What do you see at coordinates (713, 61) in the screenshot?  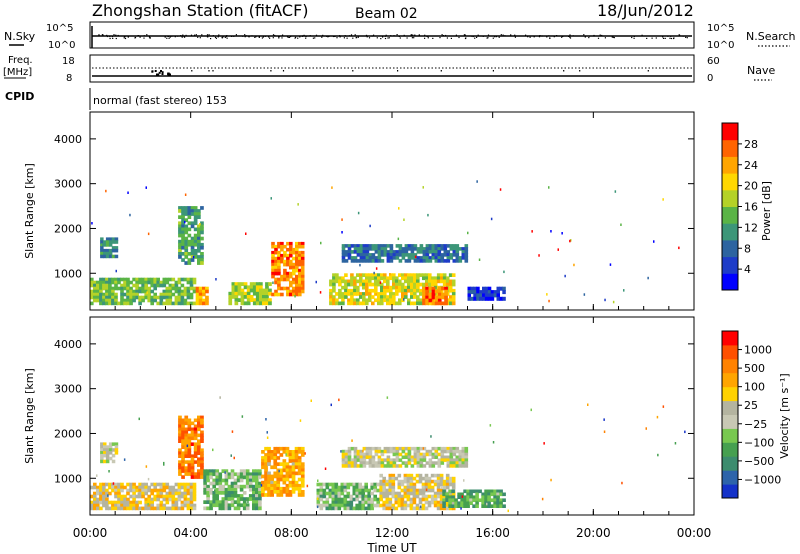 I see `nave-tick-top: 60` at bounding box center [713, 61].